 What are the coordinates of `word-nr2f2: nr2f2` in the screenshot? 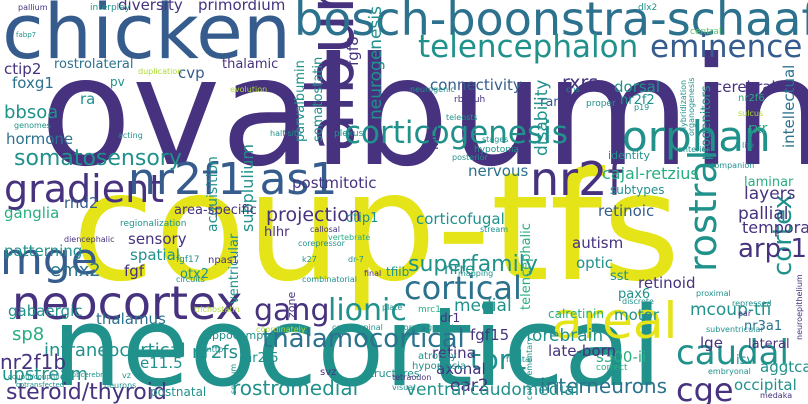 It's located at (637, 100).